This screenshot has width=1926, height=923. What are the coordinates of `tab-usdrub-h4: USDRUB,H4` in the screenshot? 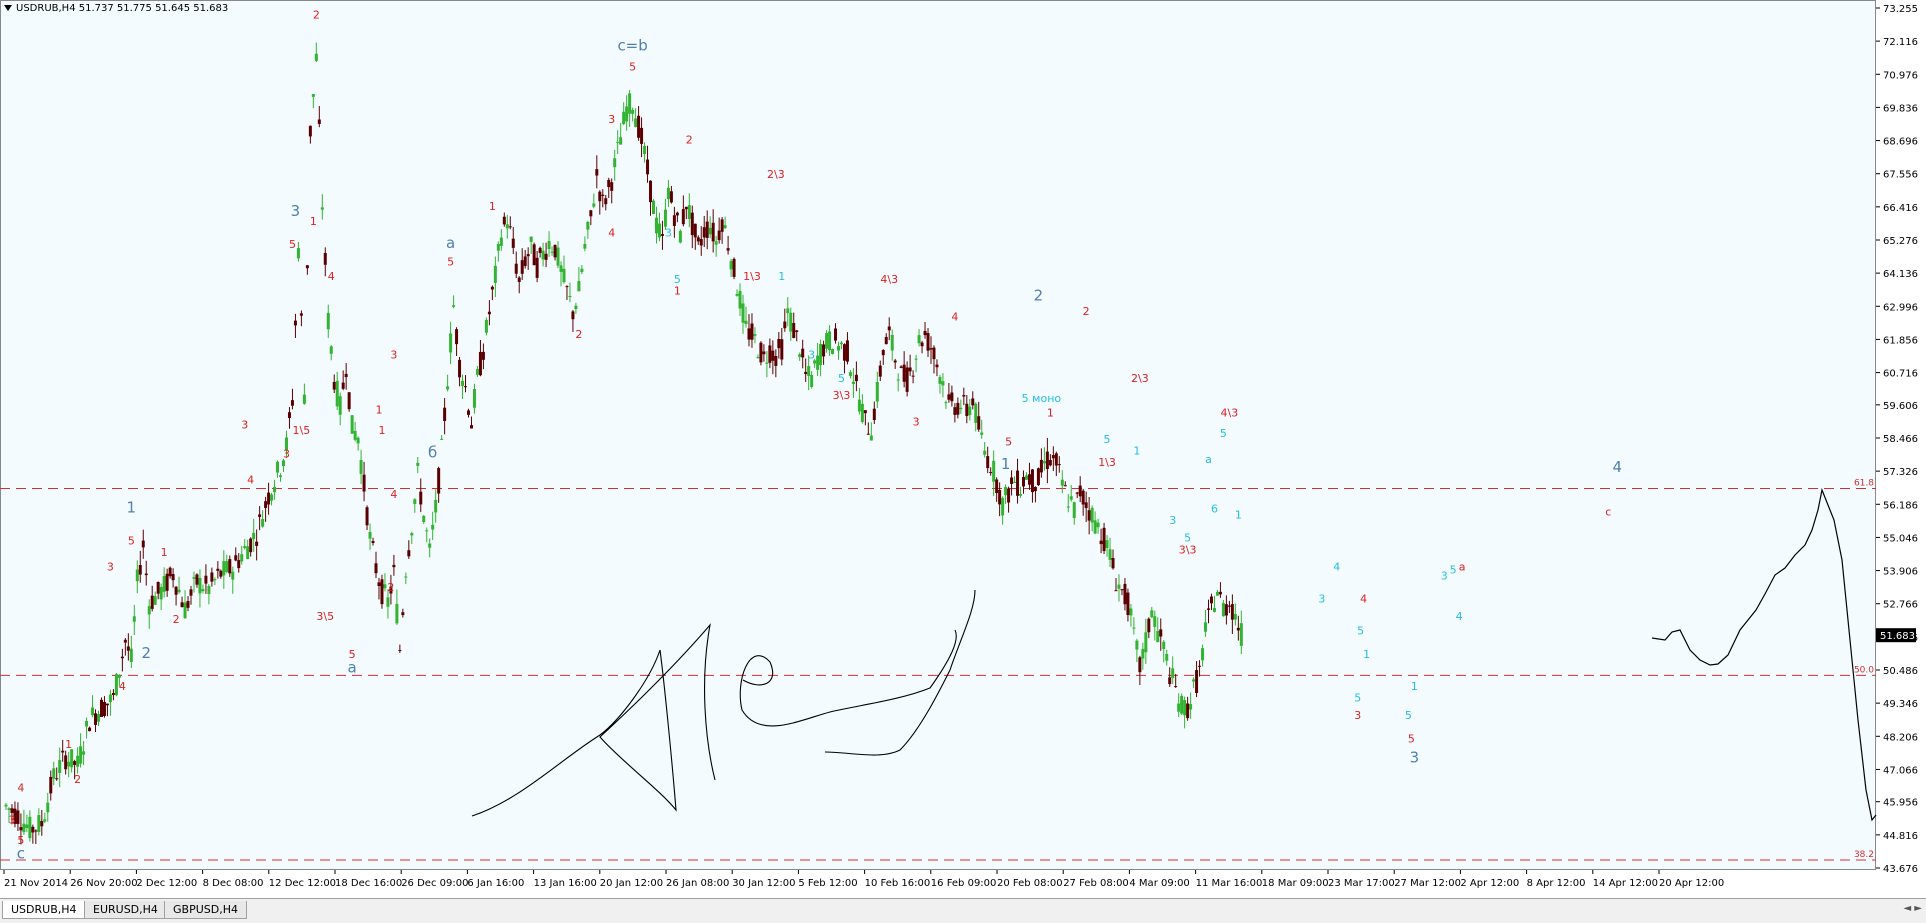 It's located at (44, 910).